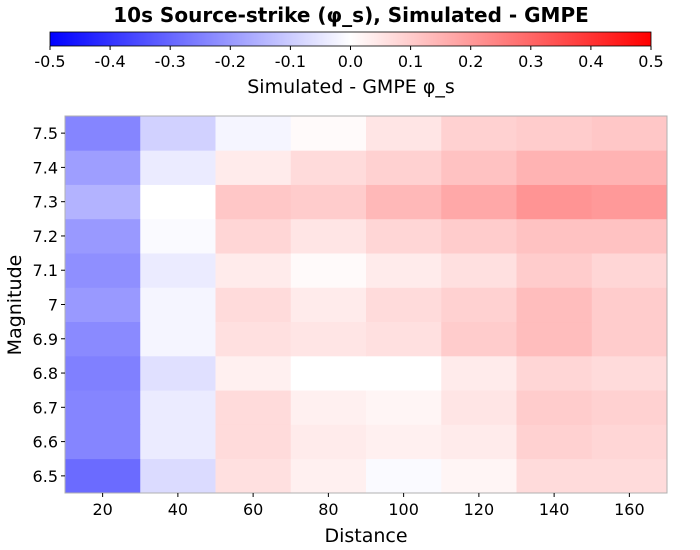 The image size is (700, 550). Describe the element at coordinates (45, 236) in the screenshot. I see `y-tick-label: 7.2` at that location.